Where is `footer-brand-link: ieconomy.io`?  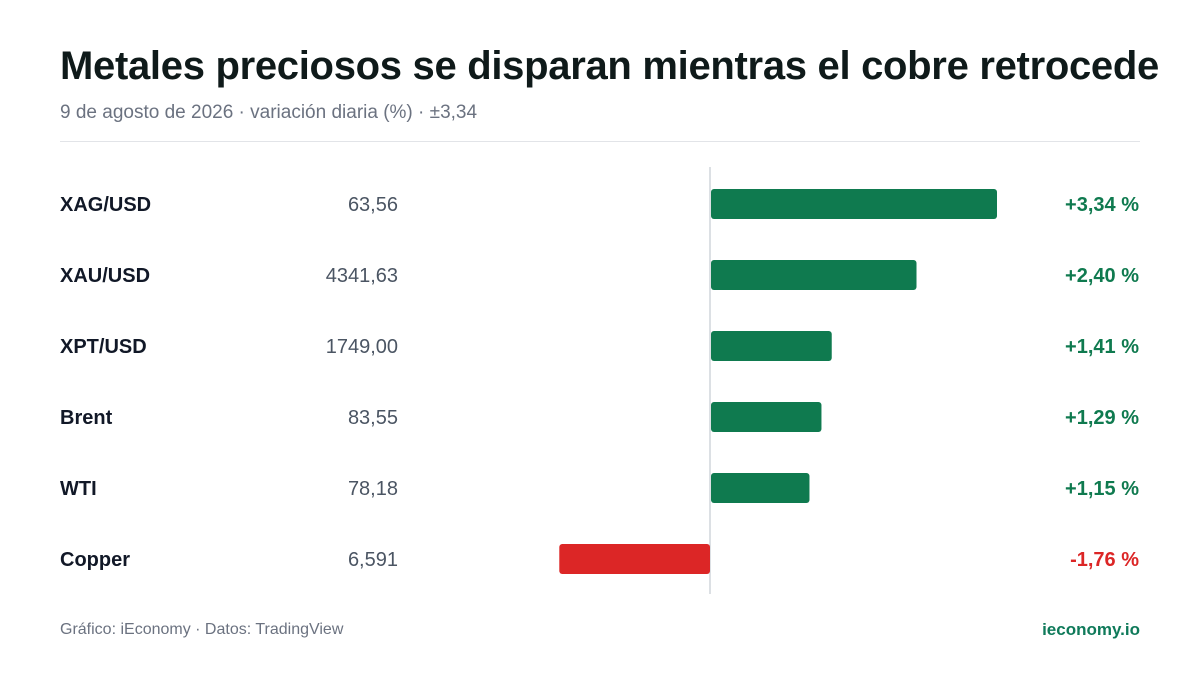
footer-brand-link: ieconomy.io is located at coordinates (1091, 629).